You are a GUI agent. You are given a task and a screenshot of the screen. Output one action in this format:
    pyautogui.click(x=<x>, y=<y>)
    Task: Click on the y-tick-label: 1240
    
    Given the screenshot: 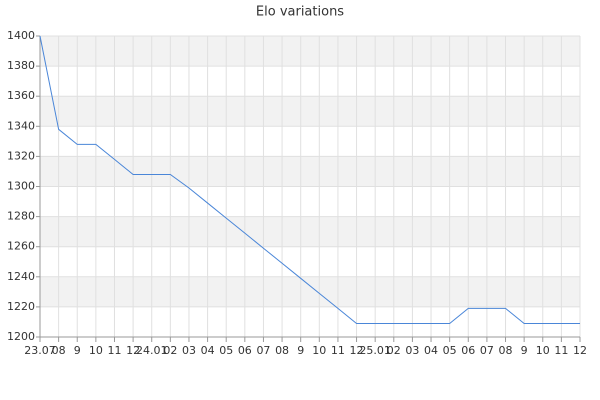 What is the action you would take?
    pyautogui.click(x=21, y=276)
    